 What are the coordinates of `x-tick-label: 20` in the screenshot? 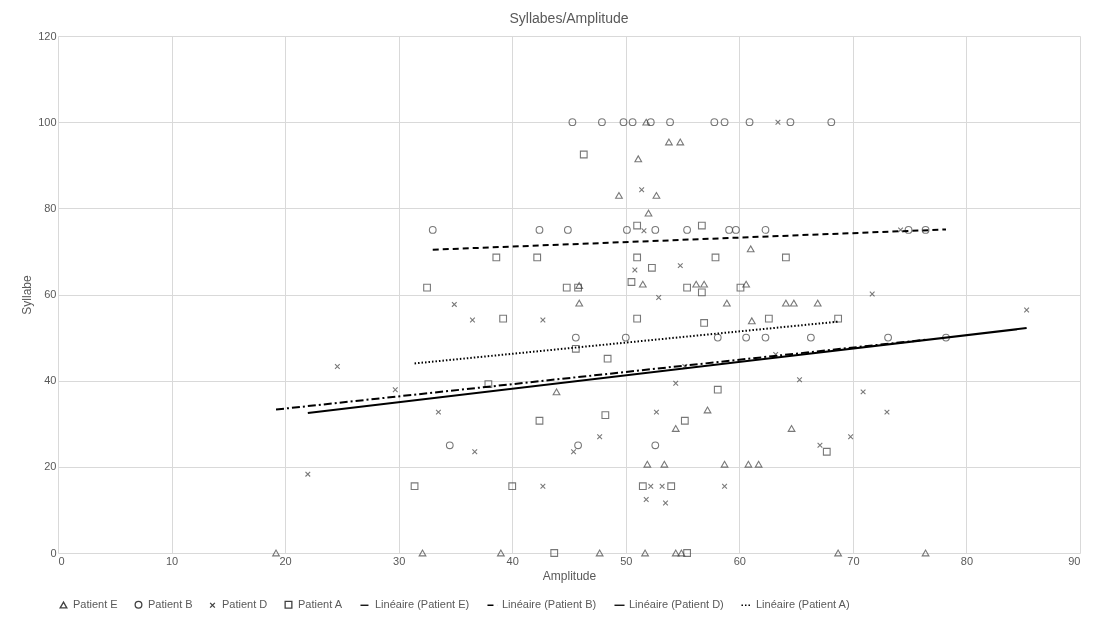 It's located at (285, 560).